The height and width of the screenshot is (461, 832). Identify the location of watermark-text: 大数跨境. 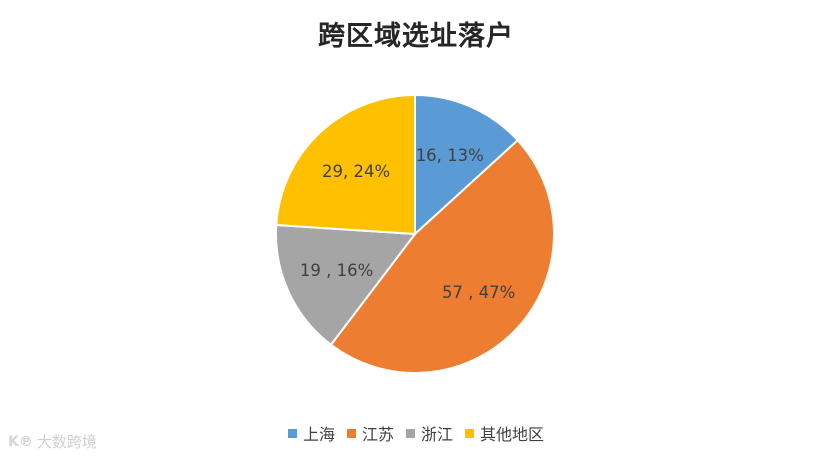
(66, 442).